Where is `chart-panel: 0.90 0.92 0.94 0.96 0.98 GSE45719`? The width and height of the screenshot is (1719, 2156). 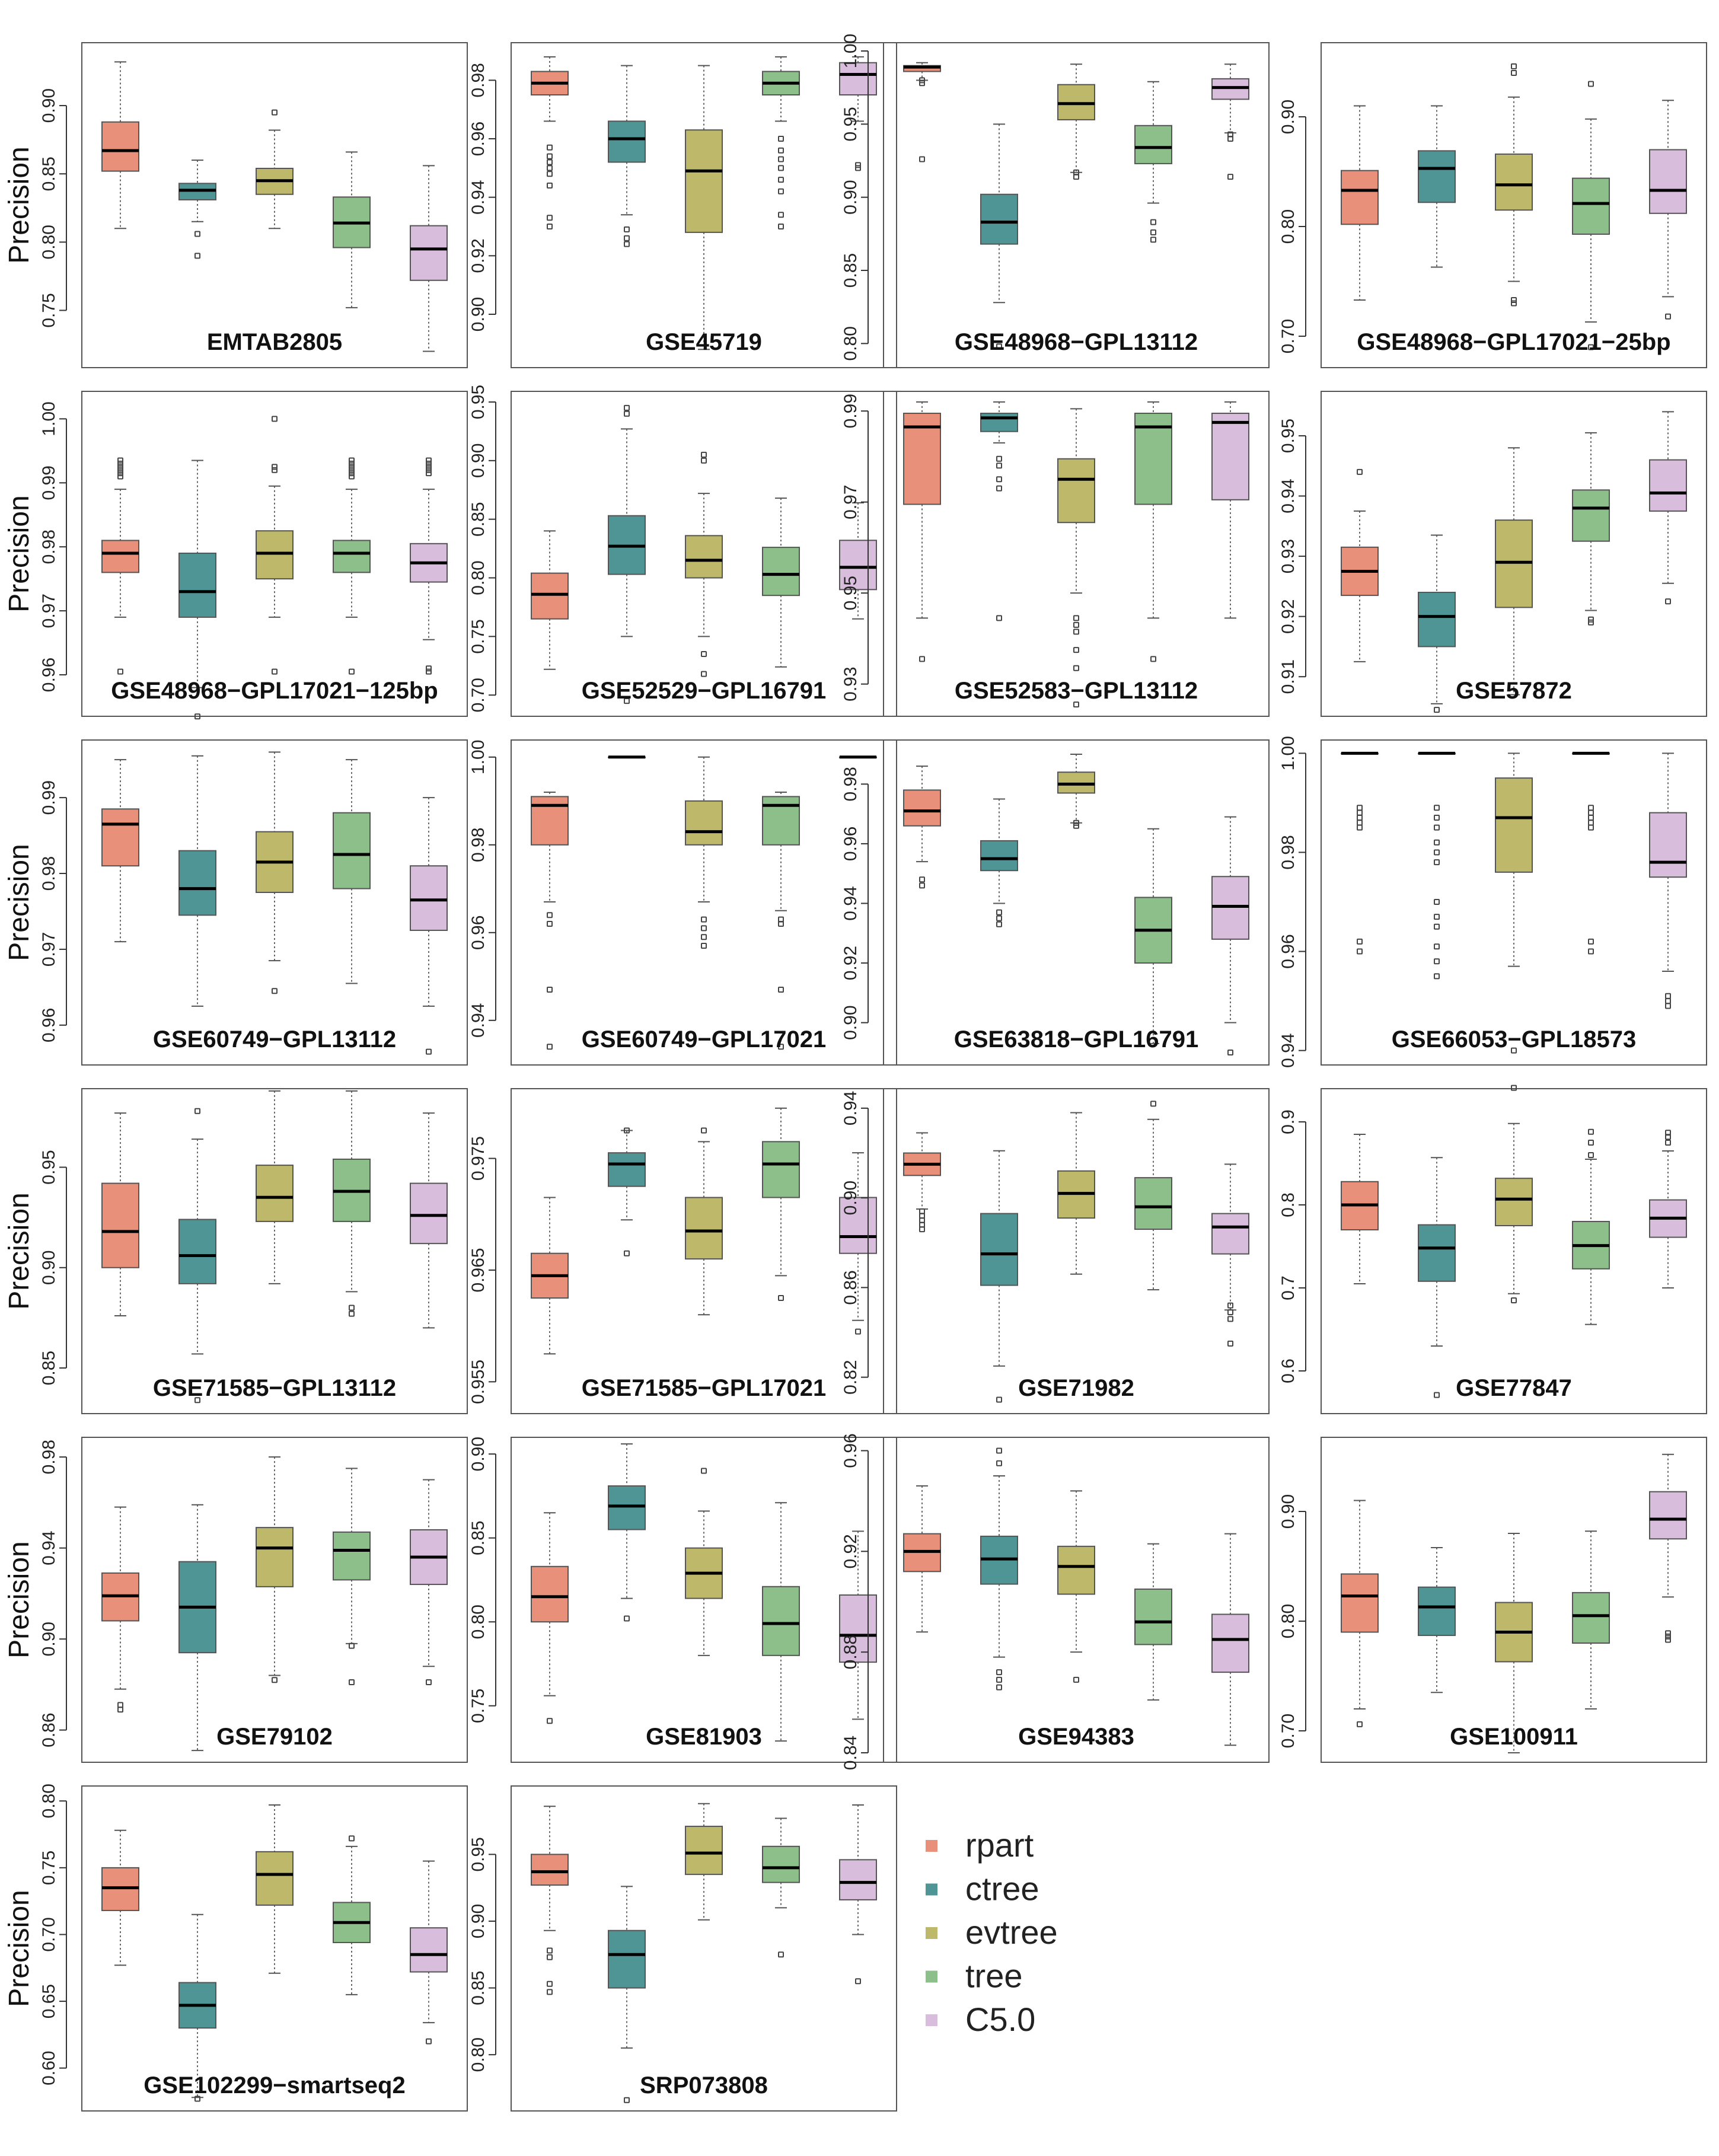
chart-panel: 0.90 0.92 0.94 0.96 0.98 GSE45719 is located at coordinates (683, 205).